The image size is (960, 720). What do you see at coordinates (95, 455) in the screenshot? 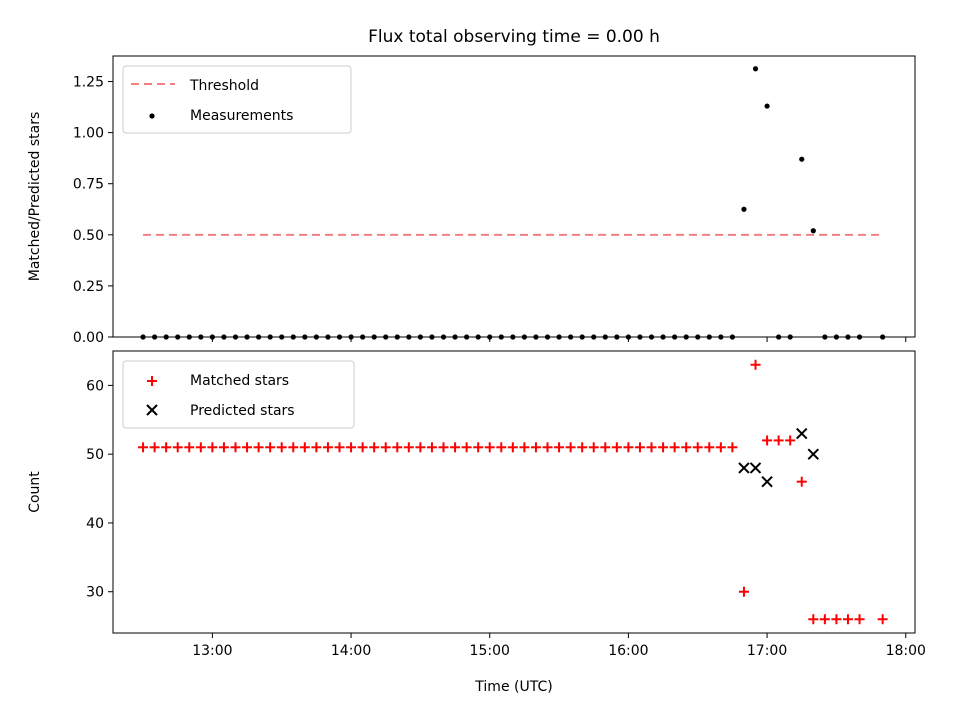
I see `bottom-ytick-label: 50` at bounding box center [95, 455].